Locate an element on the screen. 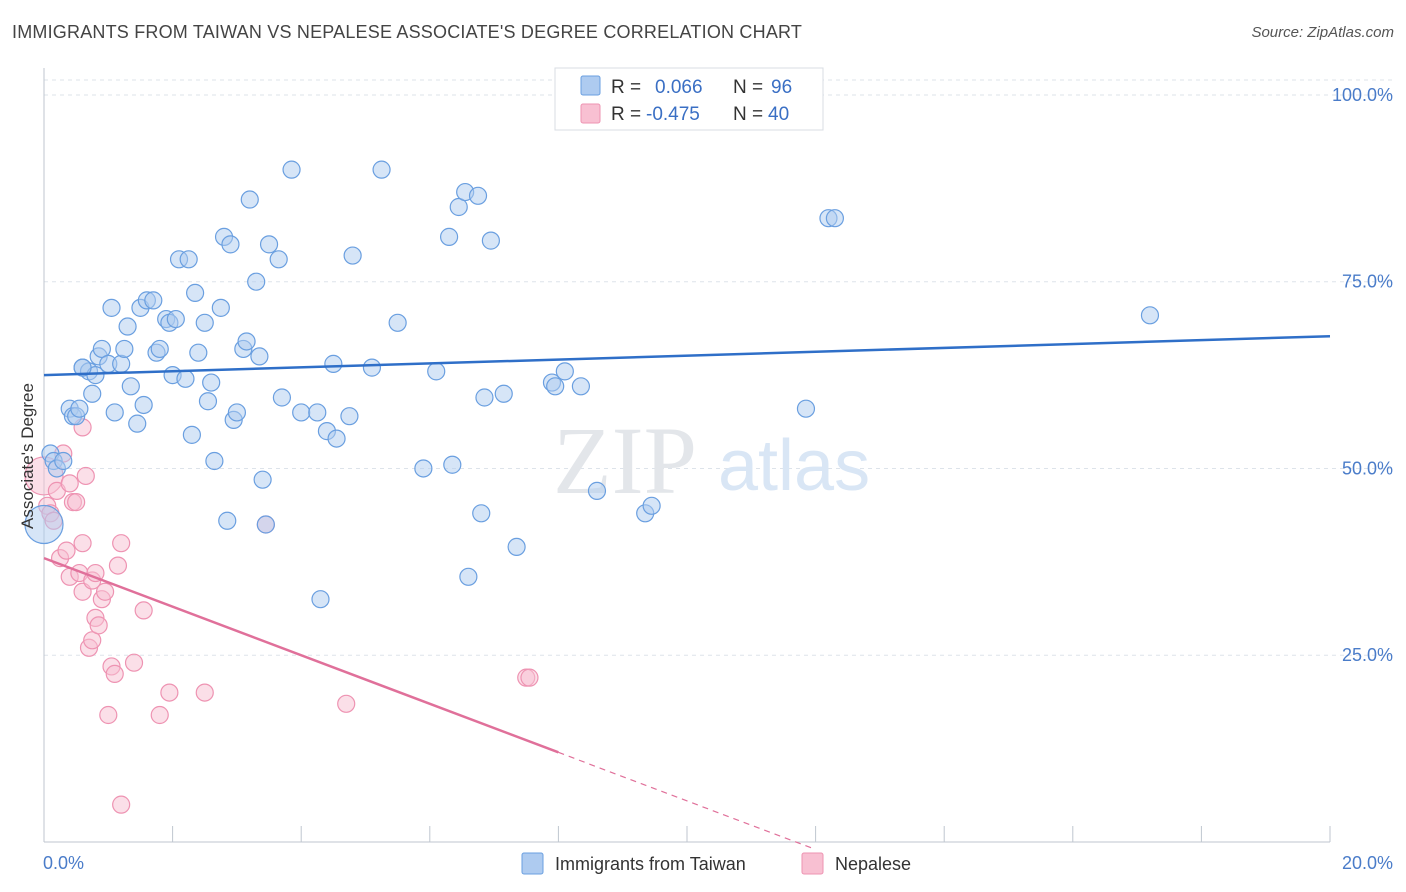 The width and height of the screenshot is (1406, 892). bottom-legend-label-nepal: Nepalese is located at coordinates (873, 864).